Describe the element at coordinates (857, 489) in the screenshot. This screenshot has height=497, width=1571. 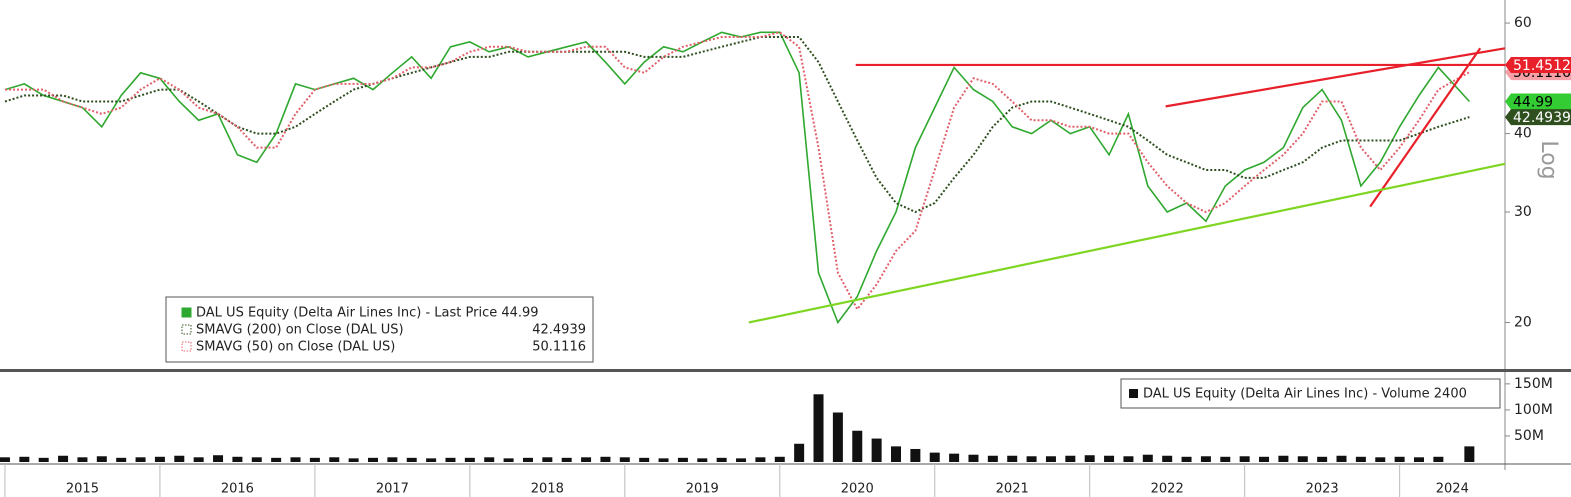
I see `x-tick-label: 2020` at that location.